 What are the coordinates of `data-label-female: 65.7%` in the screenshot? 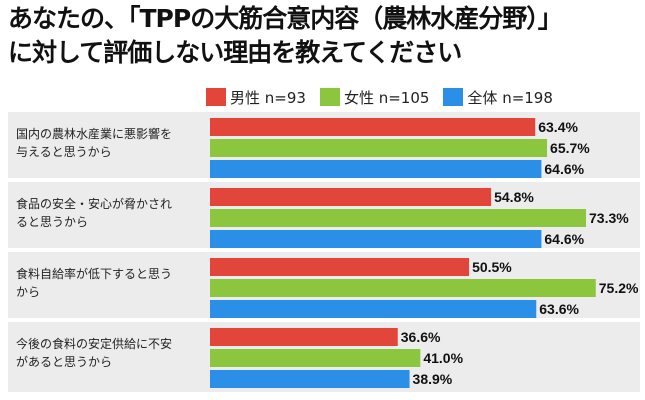 It's located at (570, 148).